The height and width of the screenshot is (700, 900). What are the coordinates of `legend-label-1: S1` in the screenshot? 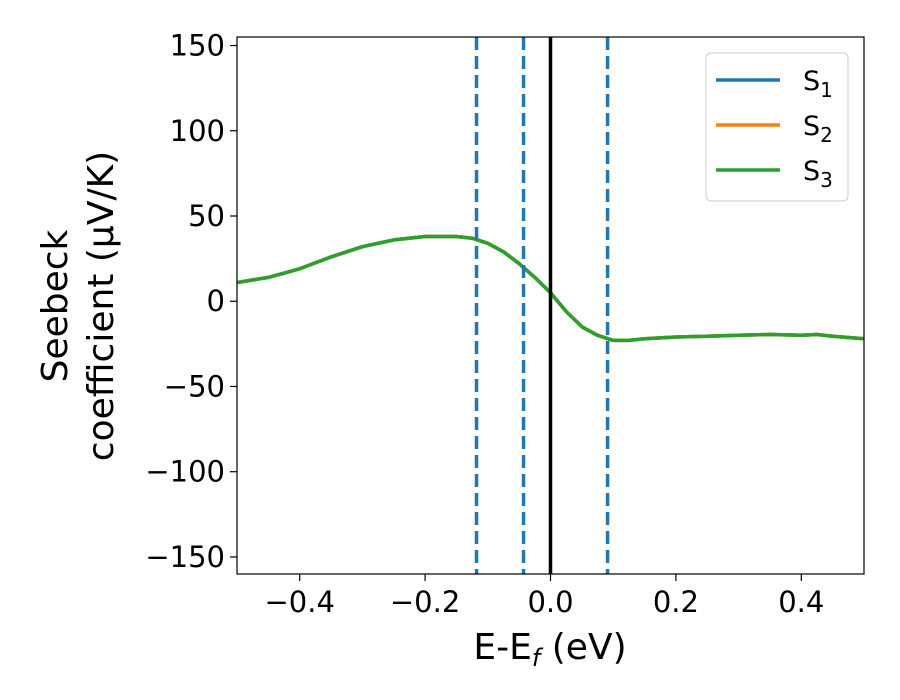 It's located at (818, 84).